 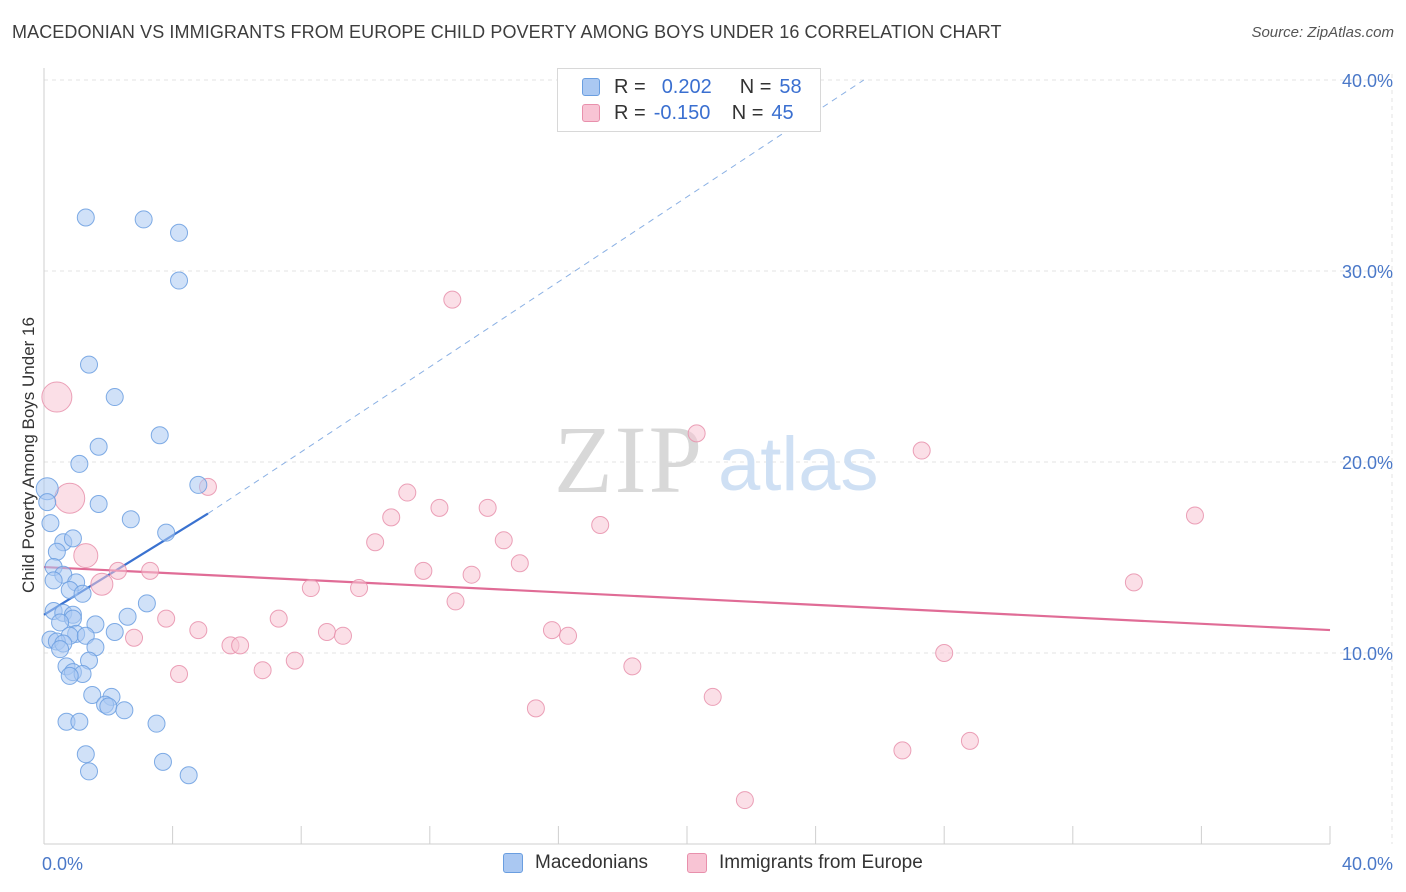 I want to click on correlation-legend: R = 0.202 N = 58 R = -0.150 N = 45, so click(x=689, y=100).